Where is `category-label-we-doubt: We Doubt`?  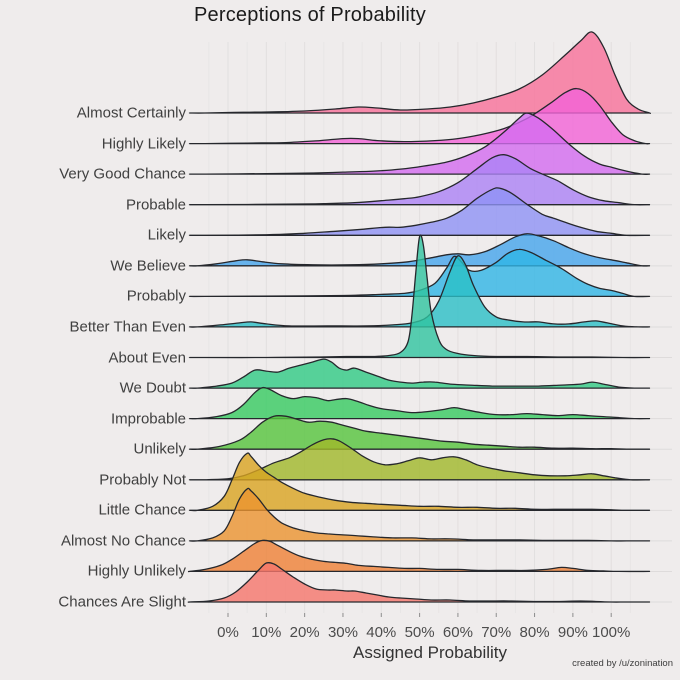
category-label-we-doubt: We Doubt is located at coordinates (152, 388).